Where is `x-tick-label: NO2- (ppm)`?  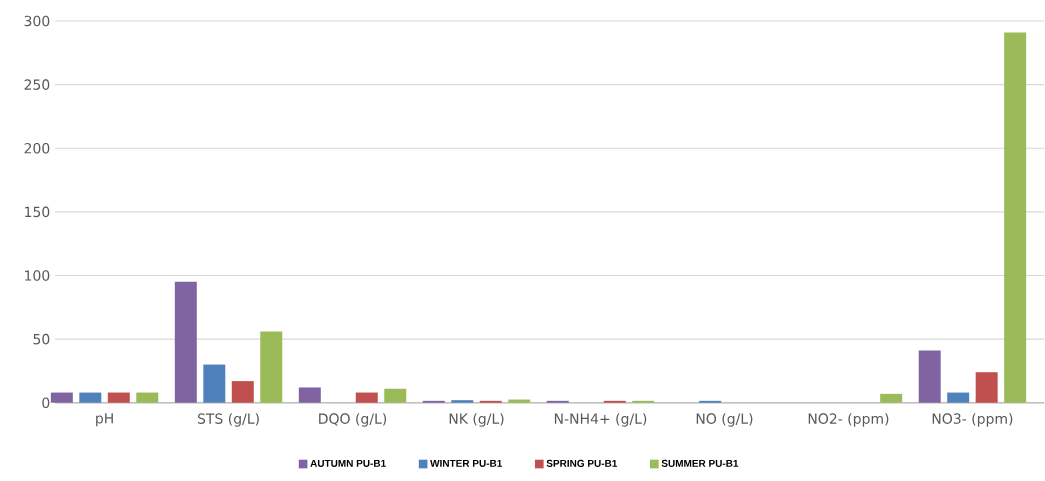 x-tick-label: NO2- (ppm) is located at coordinates (848, 420).